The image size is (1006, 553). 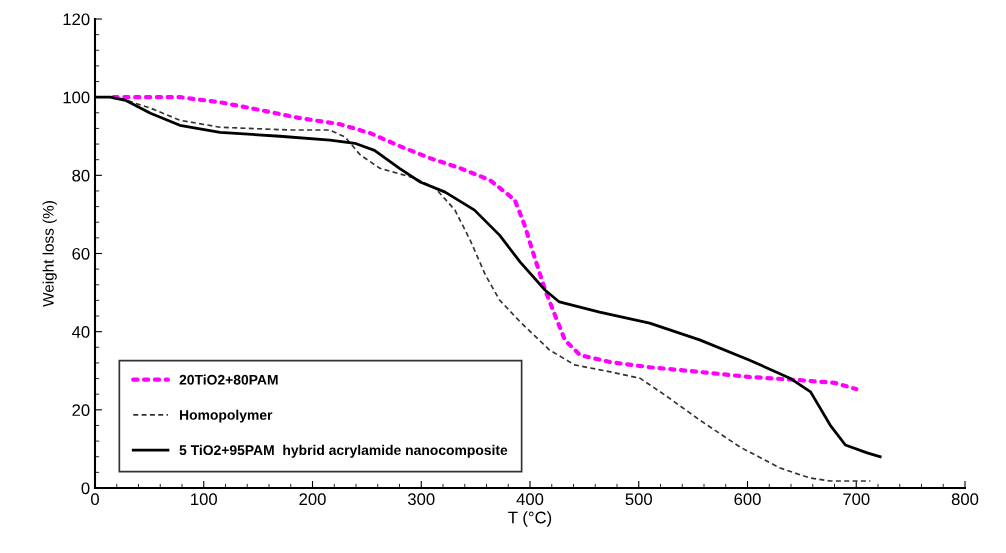 What do you see at coordinates (204, 499) in the screenshot?
I see `x-tick-label: 100` at bounding box center [204, 499].